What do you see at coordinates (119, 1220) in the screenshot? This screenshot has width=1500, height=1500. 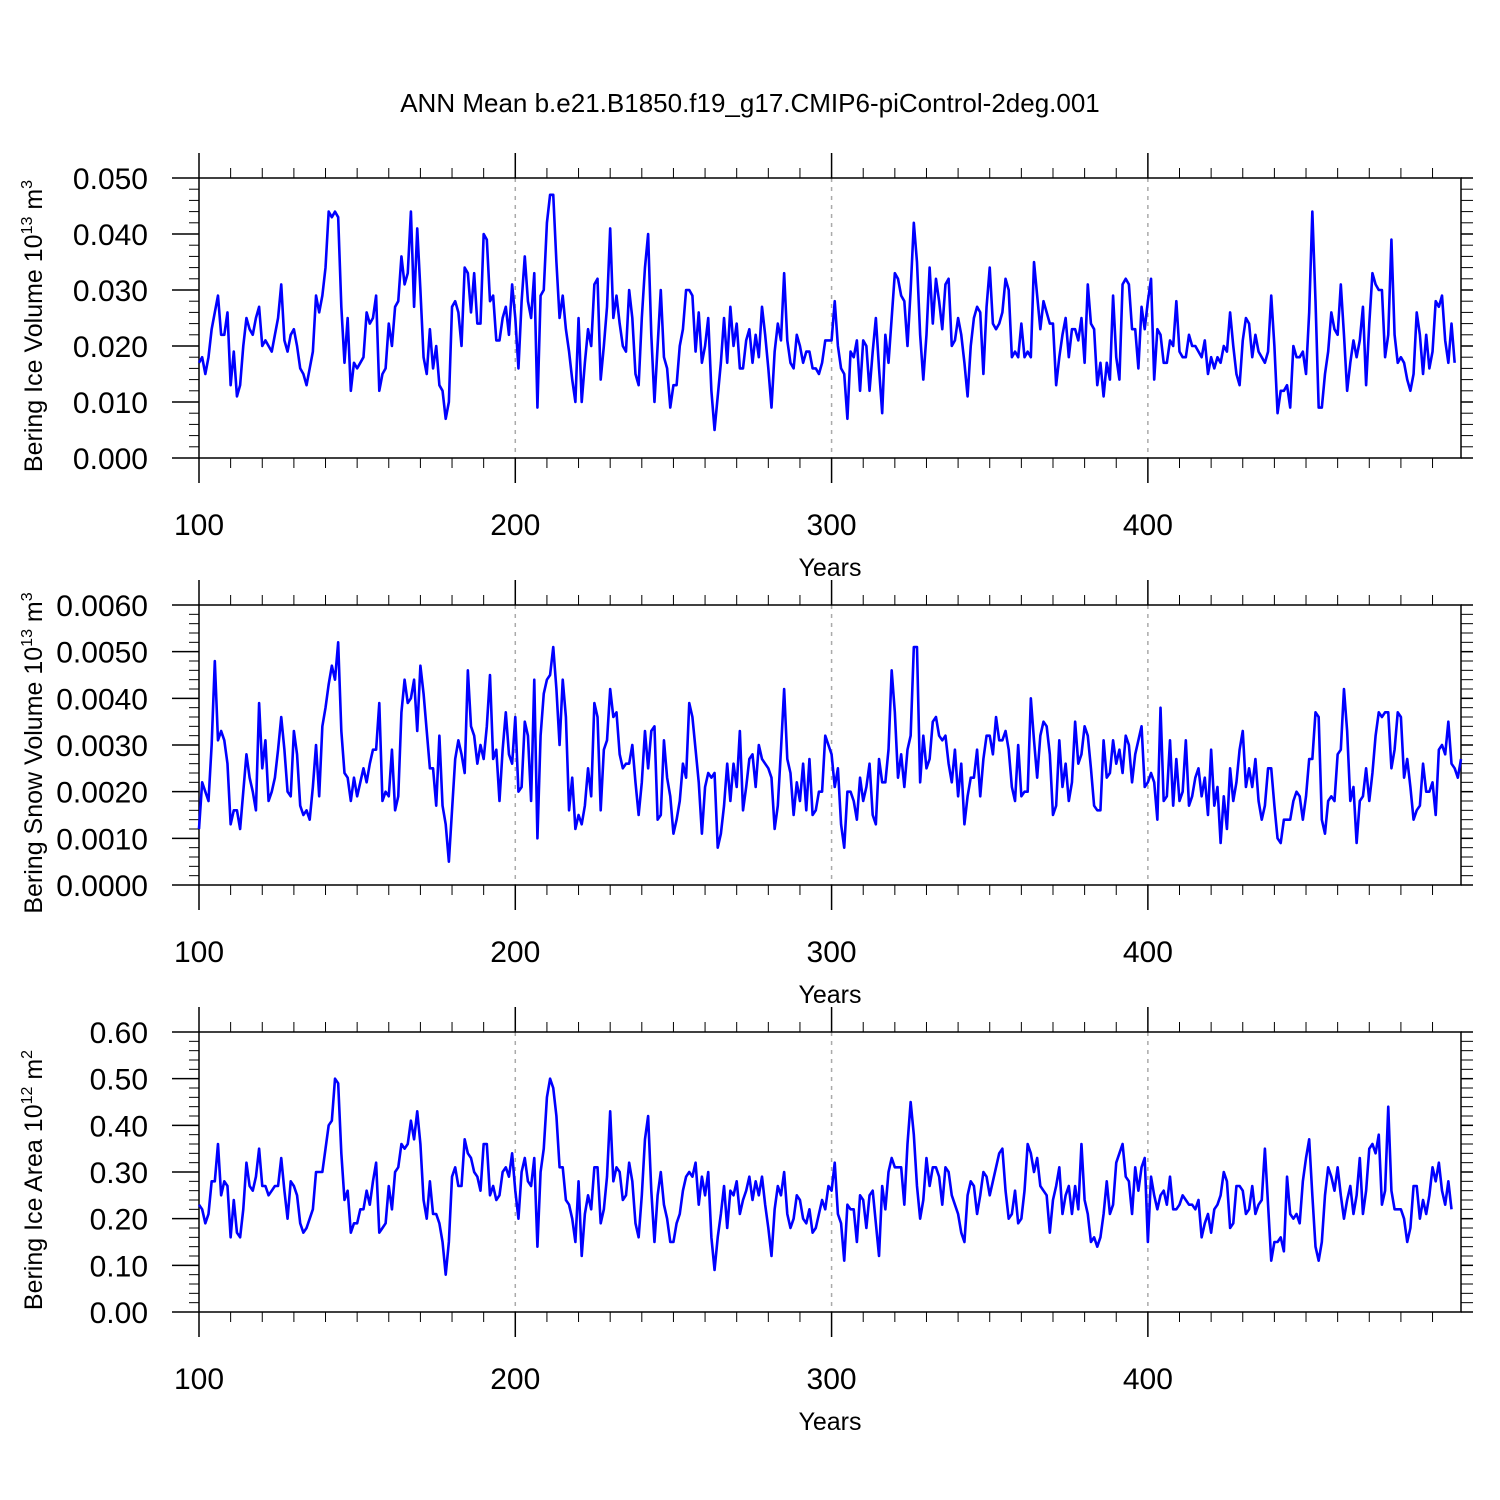 I see `y-tick-label: 0.20` at bounding box center [119, 1220].